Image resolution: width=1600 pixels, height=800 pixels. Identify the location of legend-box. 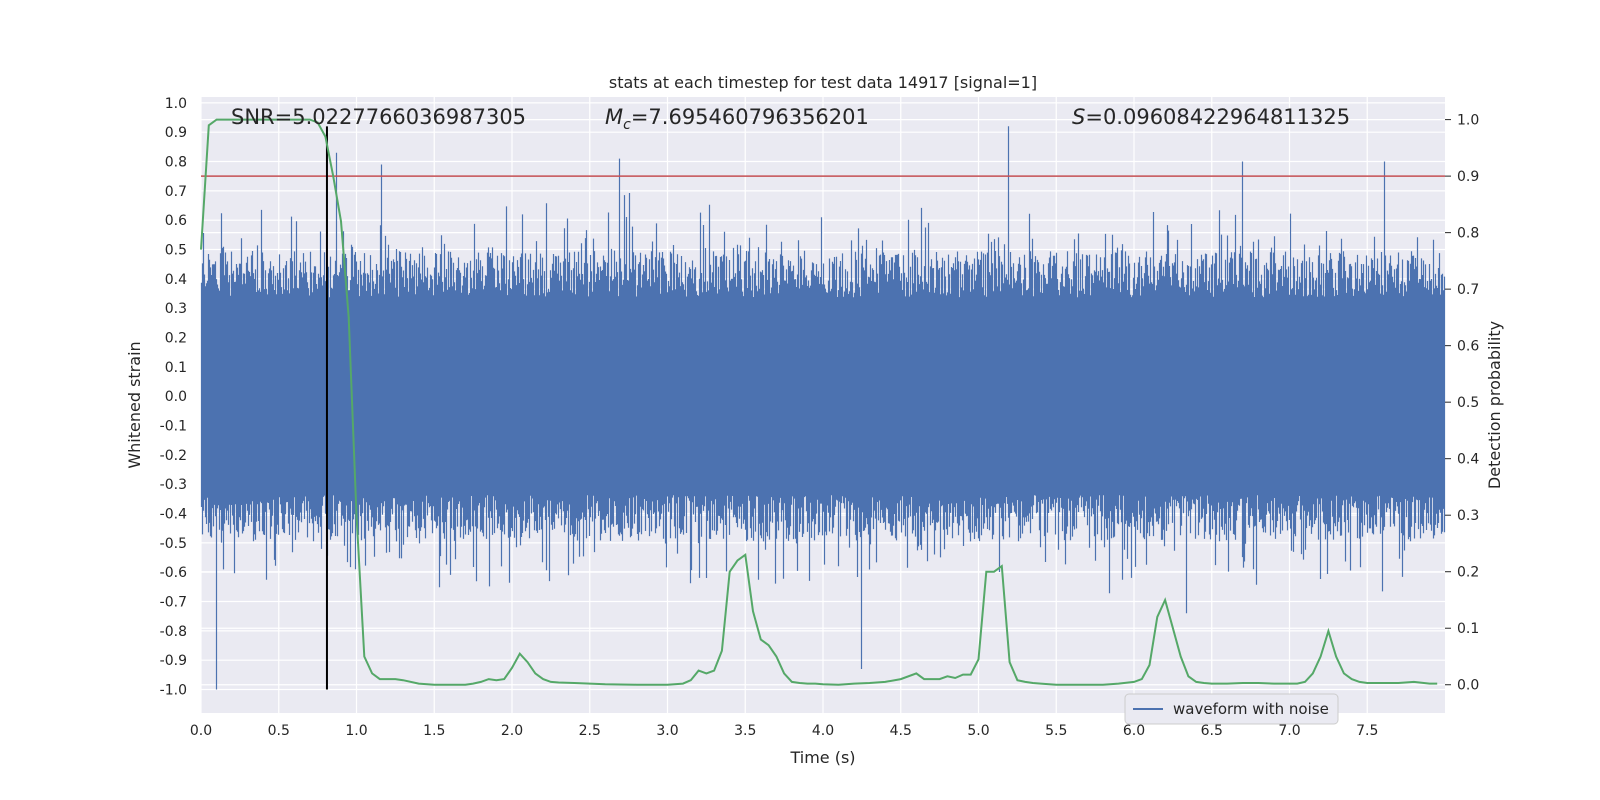
(1231, 709).